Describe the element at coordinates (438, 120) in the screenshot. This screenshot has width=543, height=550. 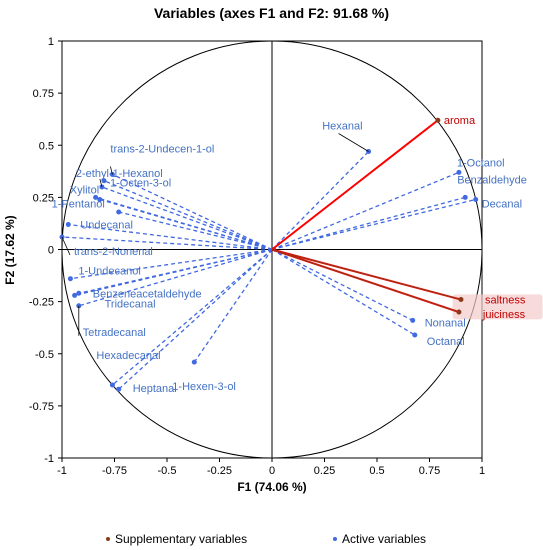
I see `point-aroma` at that location.